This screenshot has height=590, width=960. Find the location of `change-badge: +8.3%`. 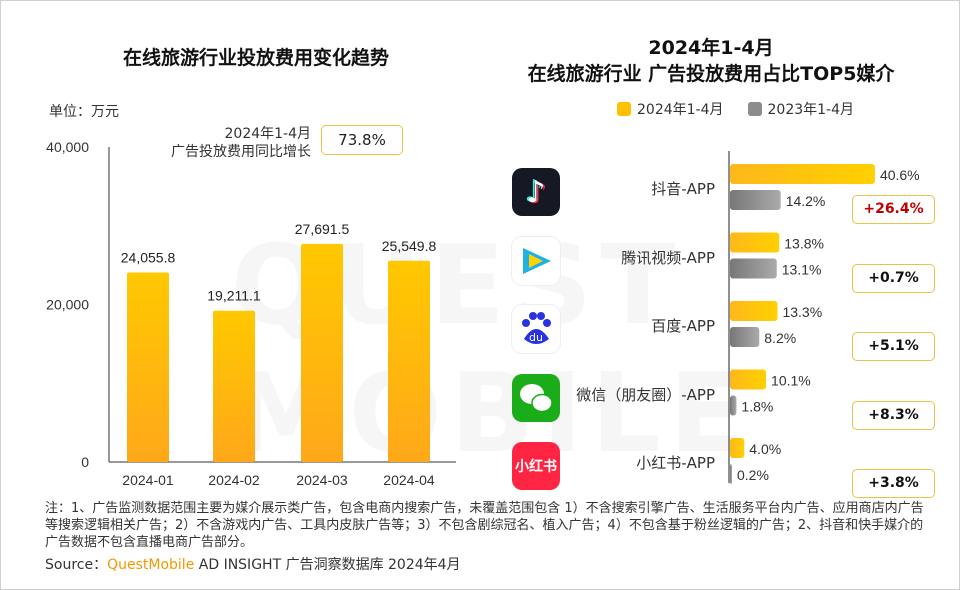

change-badge: +8.3% is located at coordinates (893, 415).